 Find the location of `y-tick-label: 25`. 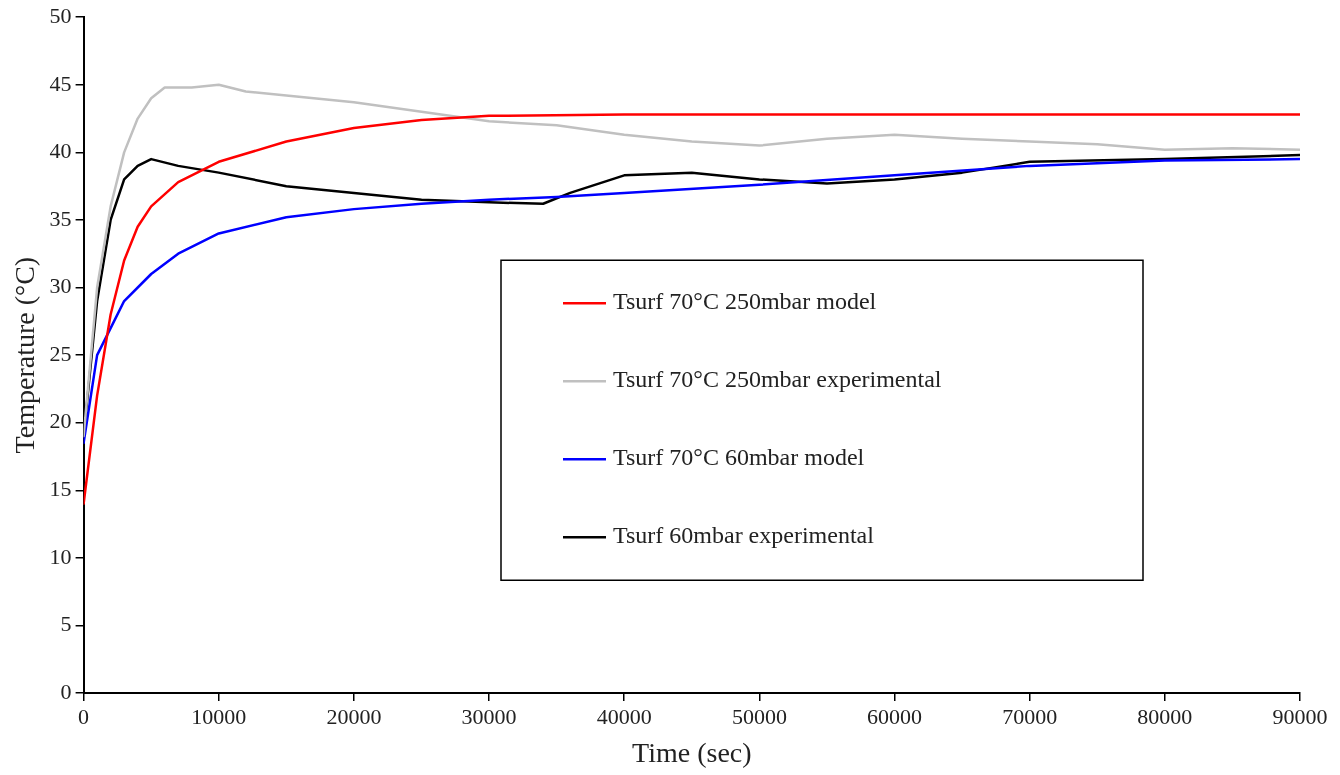

y-tick-label: 25 is located at coordinates (60, 353).